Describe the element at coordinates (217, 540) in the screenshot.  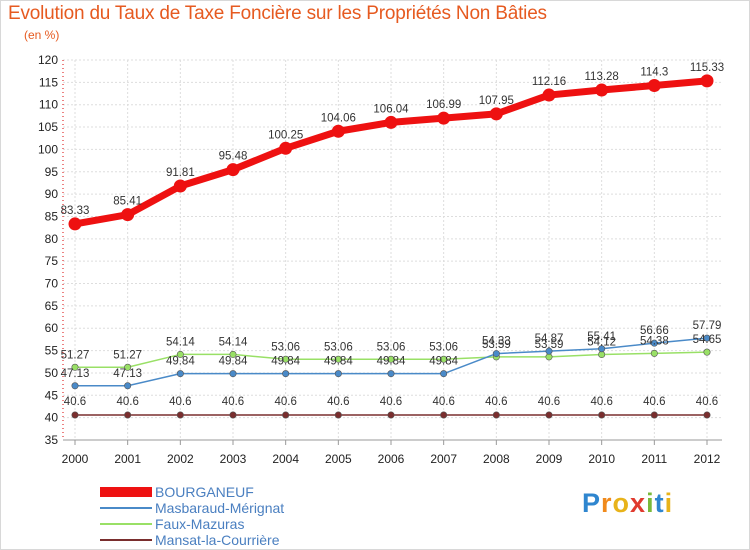
I see `legend-label: Mansat-la-Courrière` at that location.